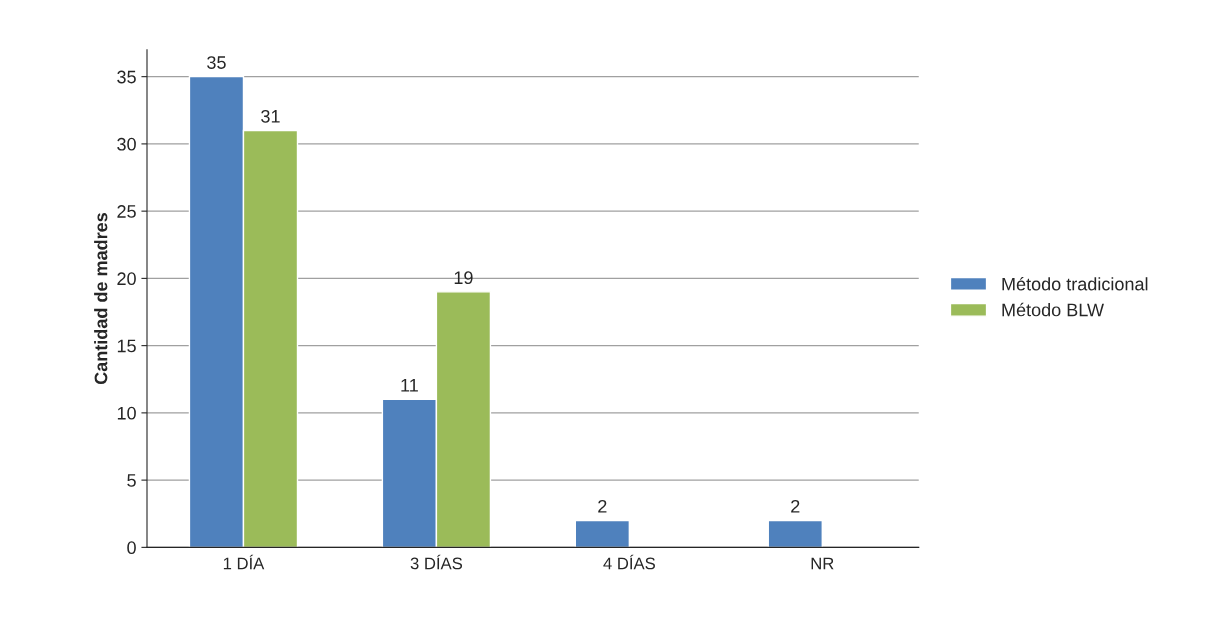 This screenshot has height=622, width=1225. Describe the element at coordinates (244, 562) in the screenshot. I see `x-tick-label: 1 DÍA` at that location.